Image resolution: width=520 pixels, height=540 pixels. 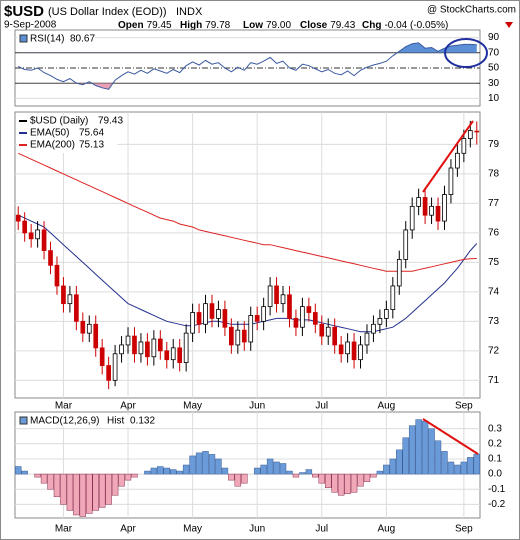 I want to click on y-tick-label: 78, so click(x=494, y=174).